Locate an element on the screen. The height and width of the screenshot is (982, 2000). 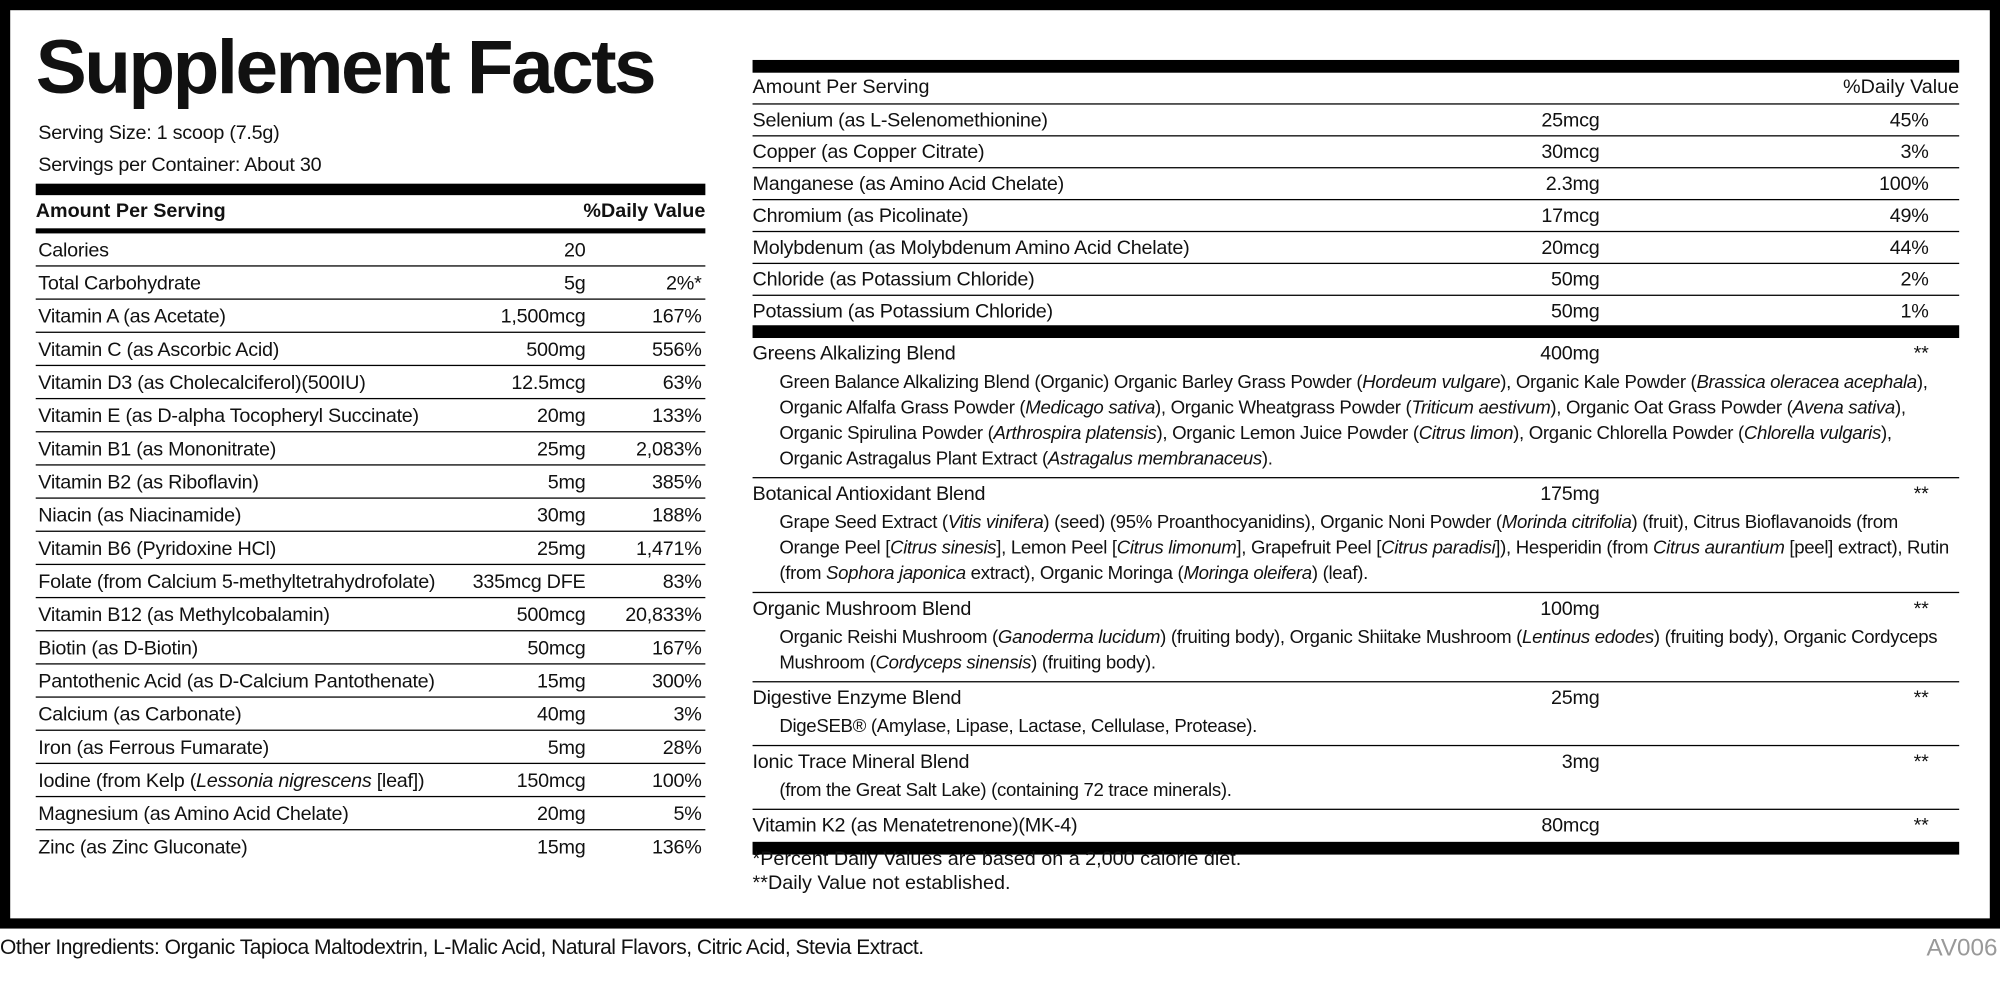
italic-segment: Citrus paradisi is located at coordinates (1438, 548).